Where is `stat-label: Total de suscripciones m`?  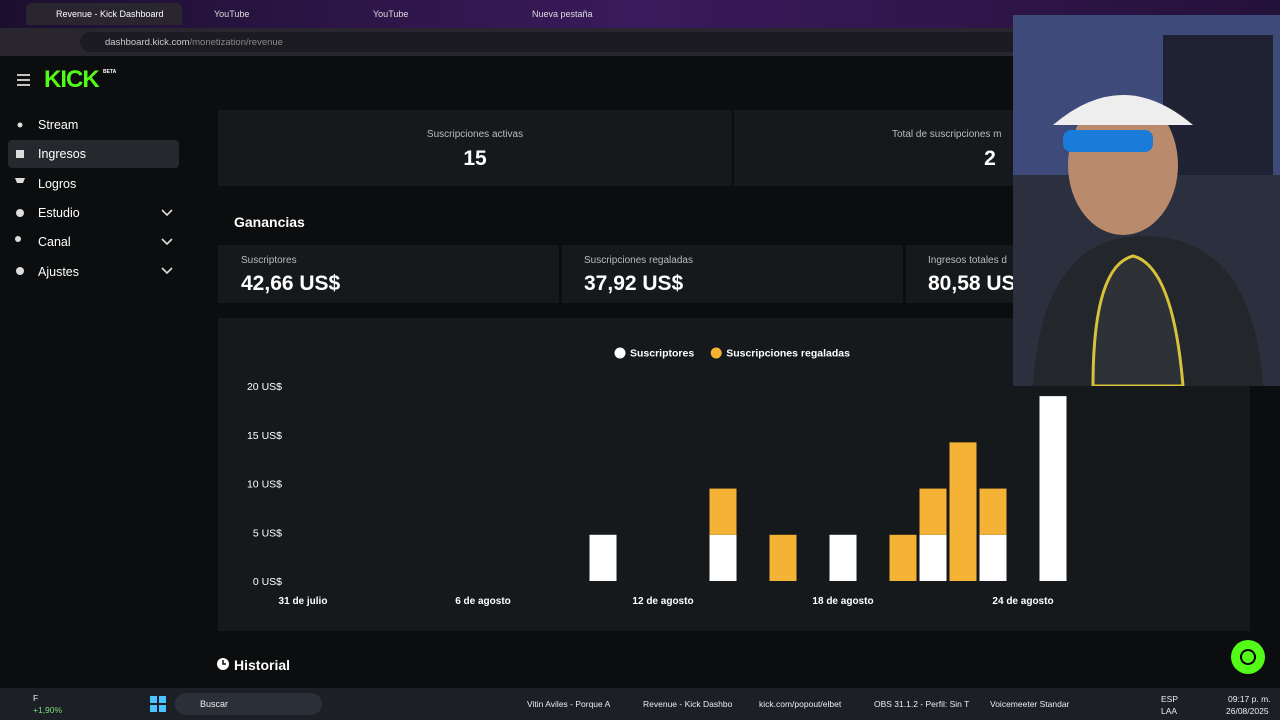 stat-label: Total de suscripciones m is located at coordinates (947, 134).